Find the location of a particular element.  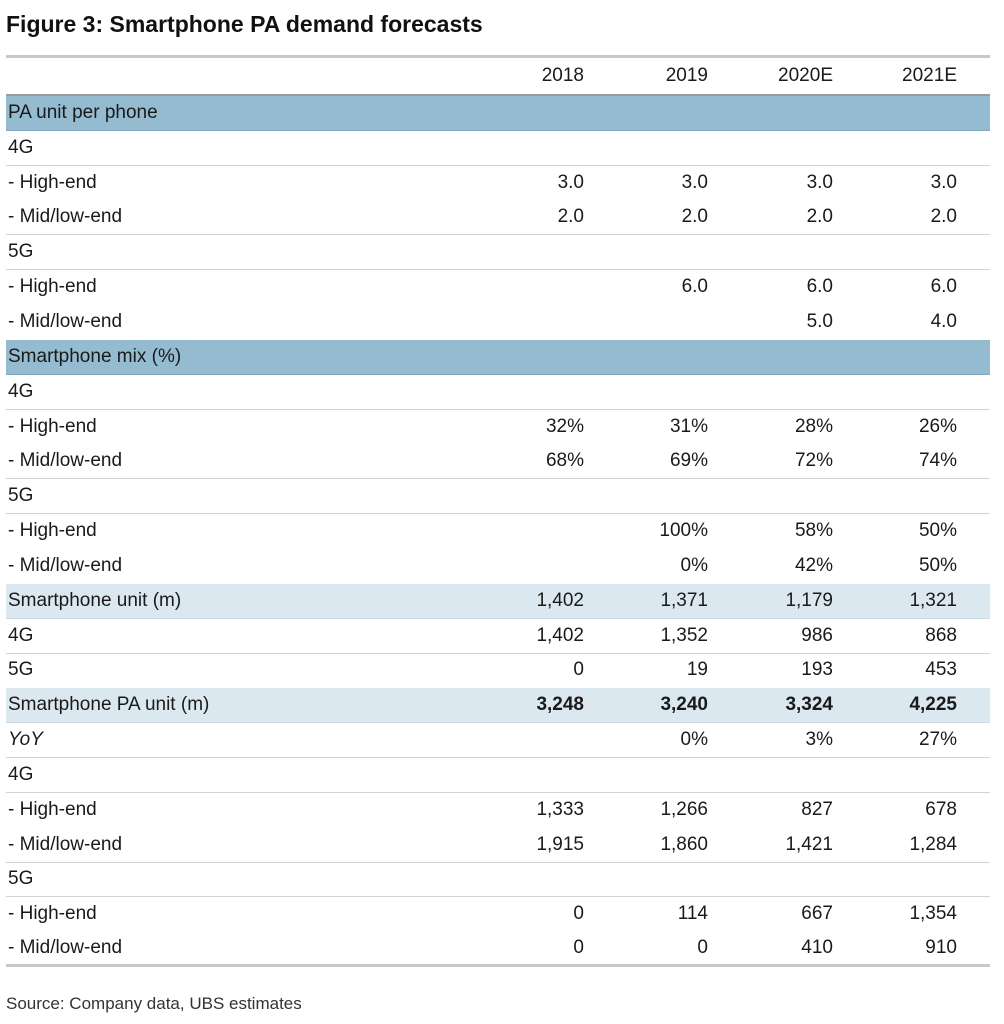

table-row: - Mid/low-end 1,915 1,860 1,421 1,284 is located at coordinates (498, 845).